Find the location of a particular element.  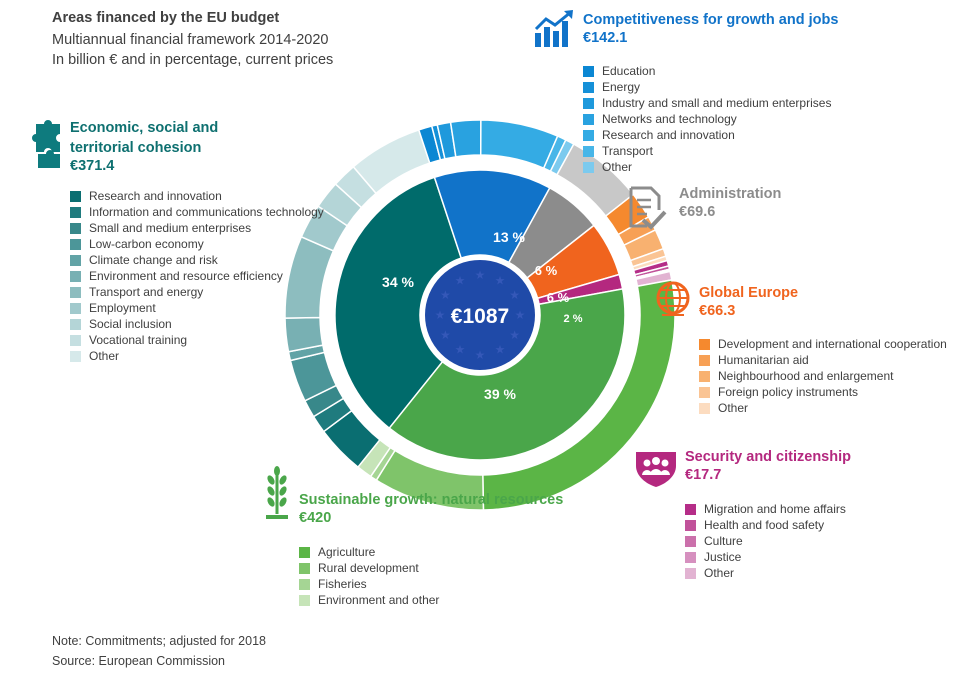

legend-item-global-4: Other is located at coordinates (823, 408).